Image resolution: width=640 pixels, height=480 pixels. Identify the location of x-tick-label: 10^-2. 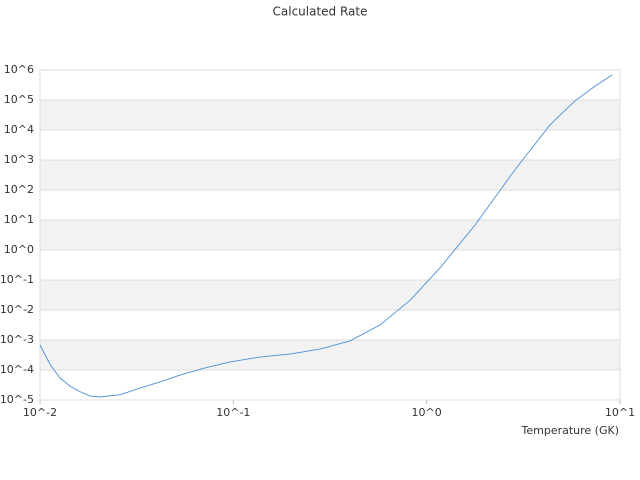
(40, 412).